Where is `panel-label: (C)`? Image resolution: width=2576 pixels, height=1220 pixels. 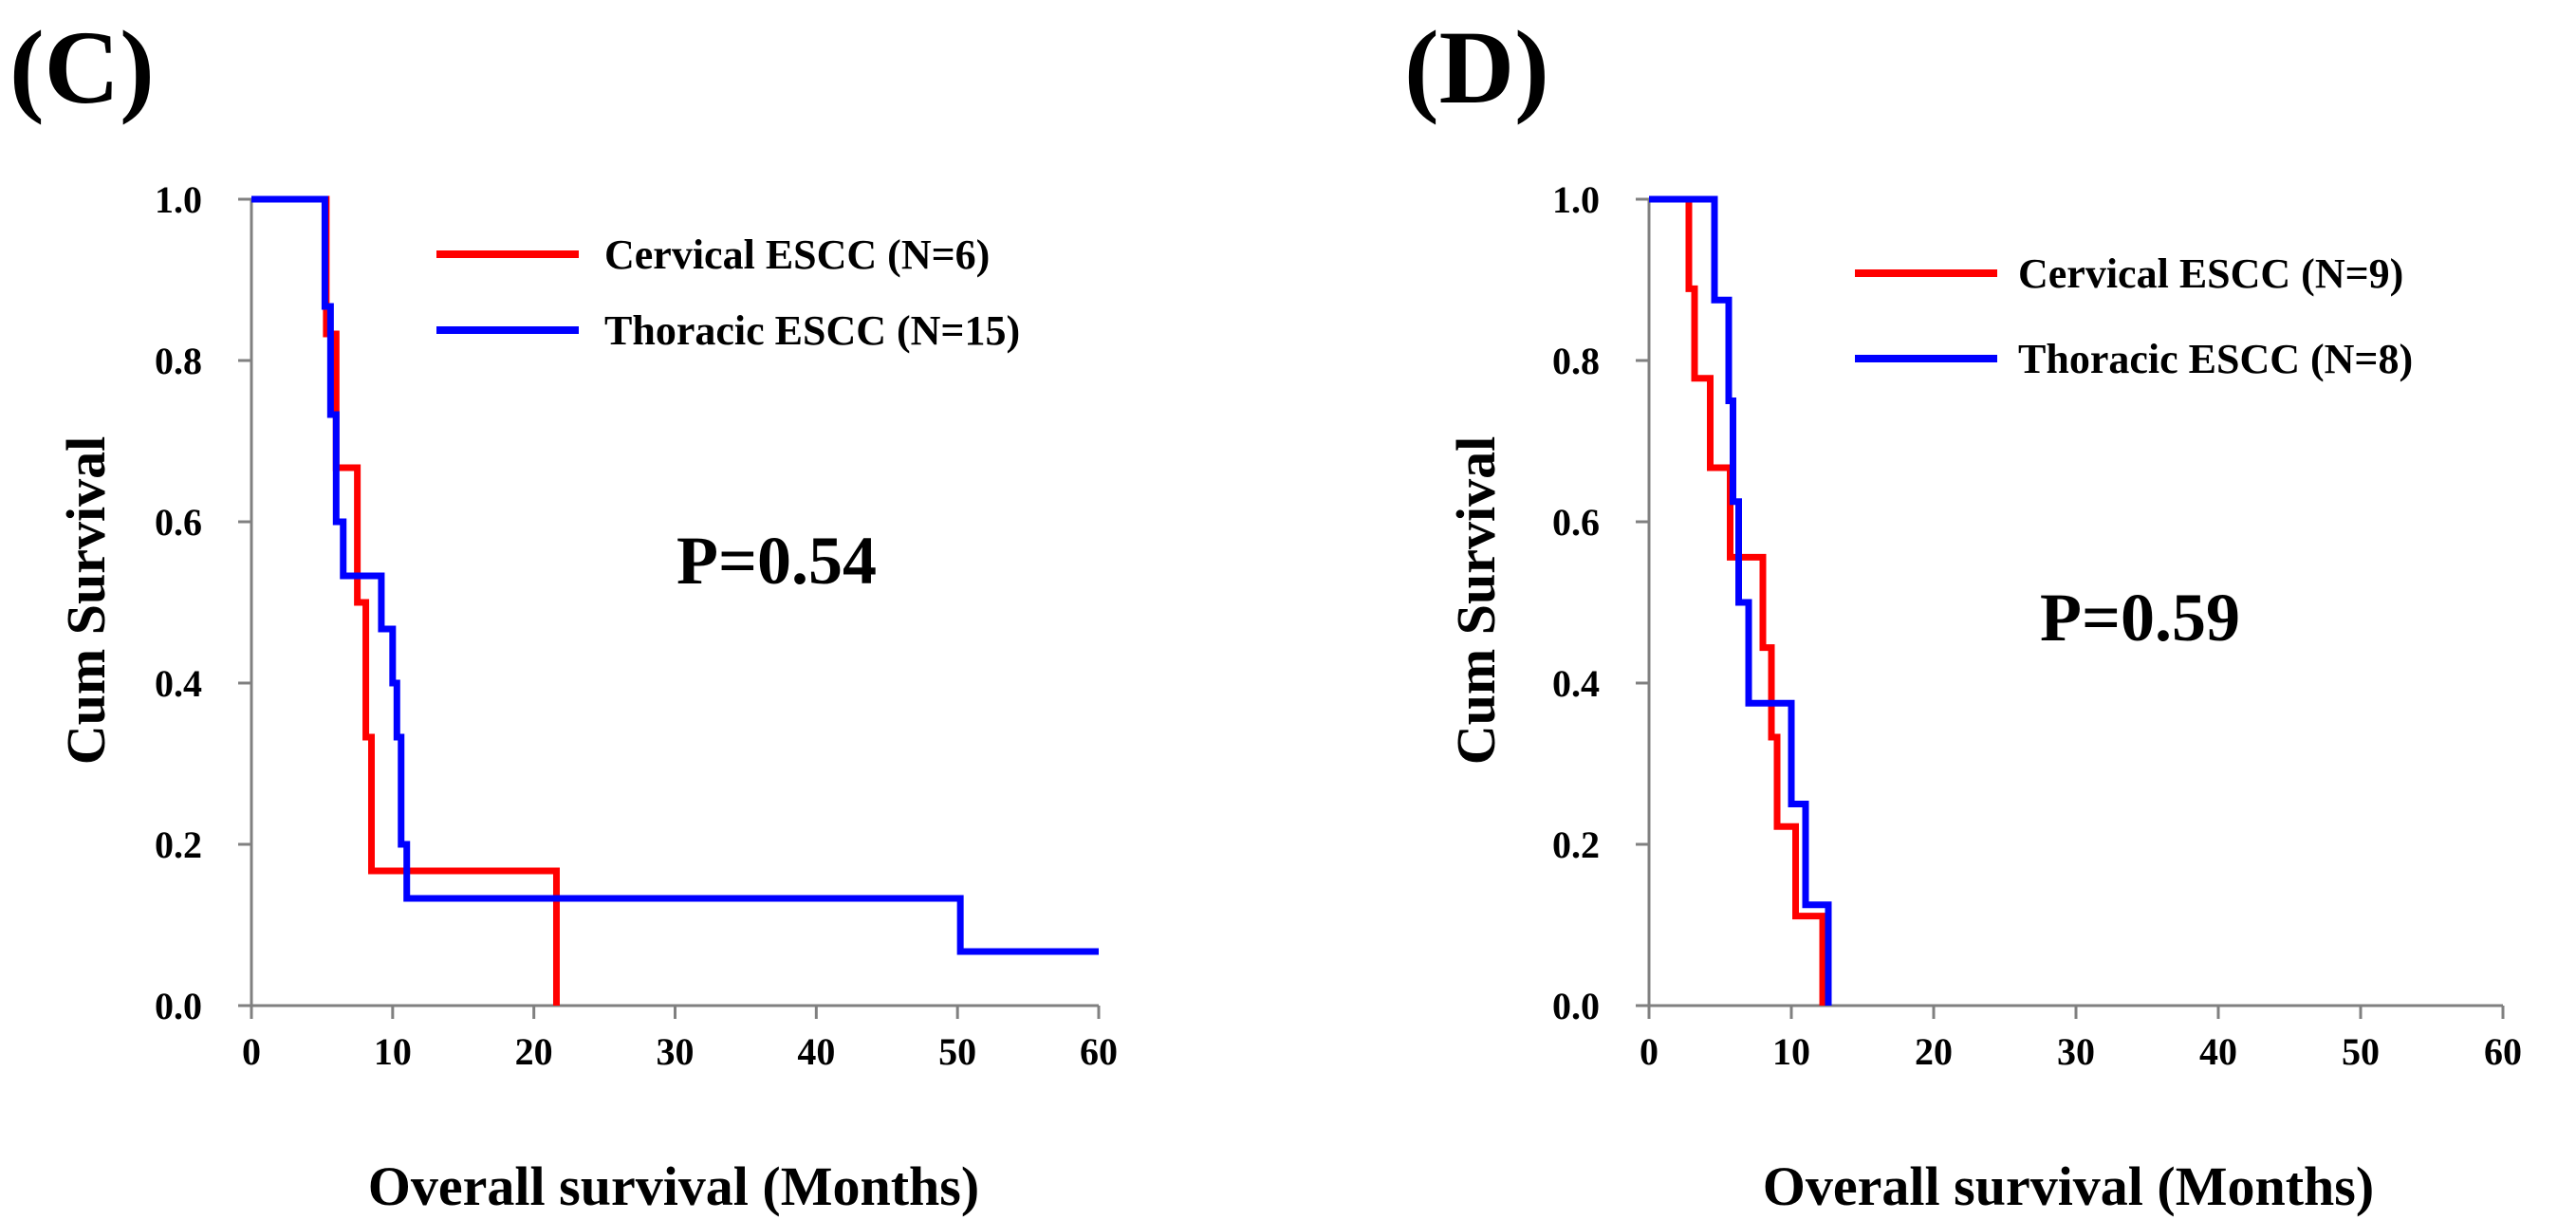
panel-label: (C) is located at coordinates (82, 67).